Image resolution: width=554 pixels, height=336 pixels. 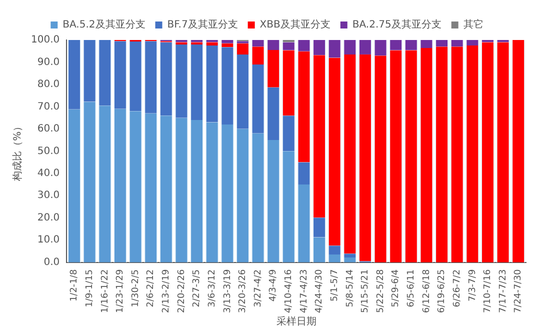 I want to click on x-axis-title: 采样日期, so click(x=296, y=322).